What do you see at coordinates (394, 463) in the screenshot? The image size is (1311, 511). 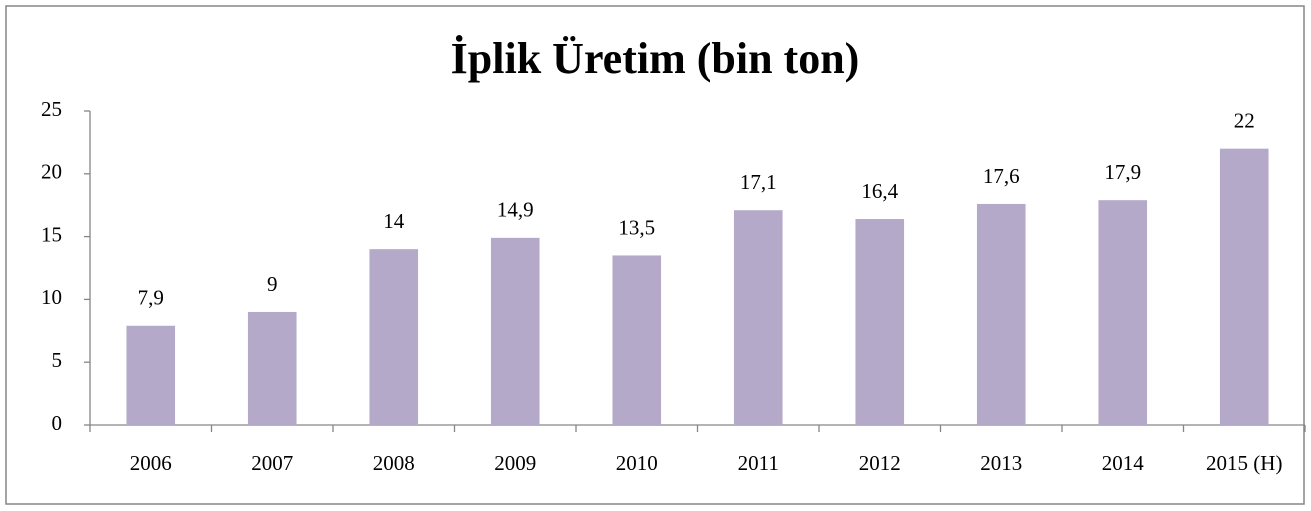 I see `x-tick-label: 2008` at bounding box center [394, 463].